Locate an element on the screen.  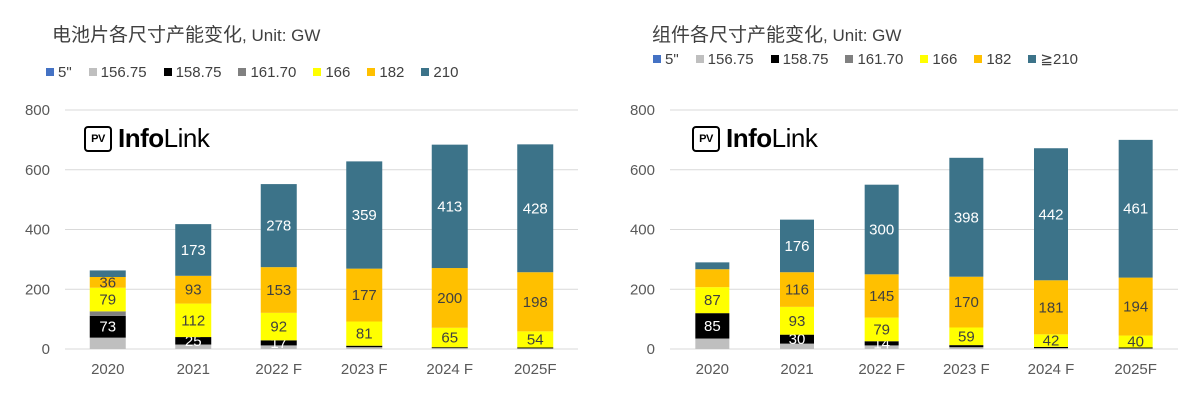
data-label: 153 is located at coordinates (278, 290).